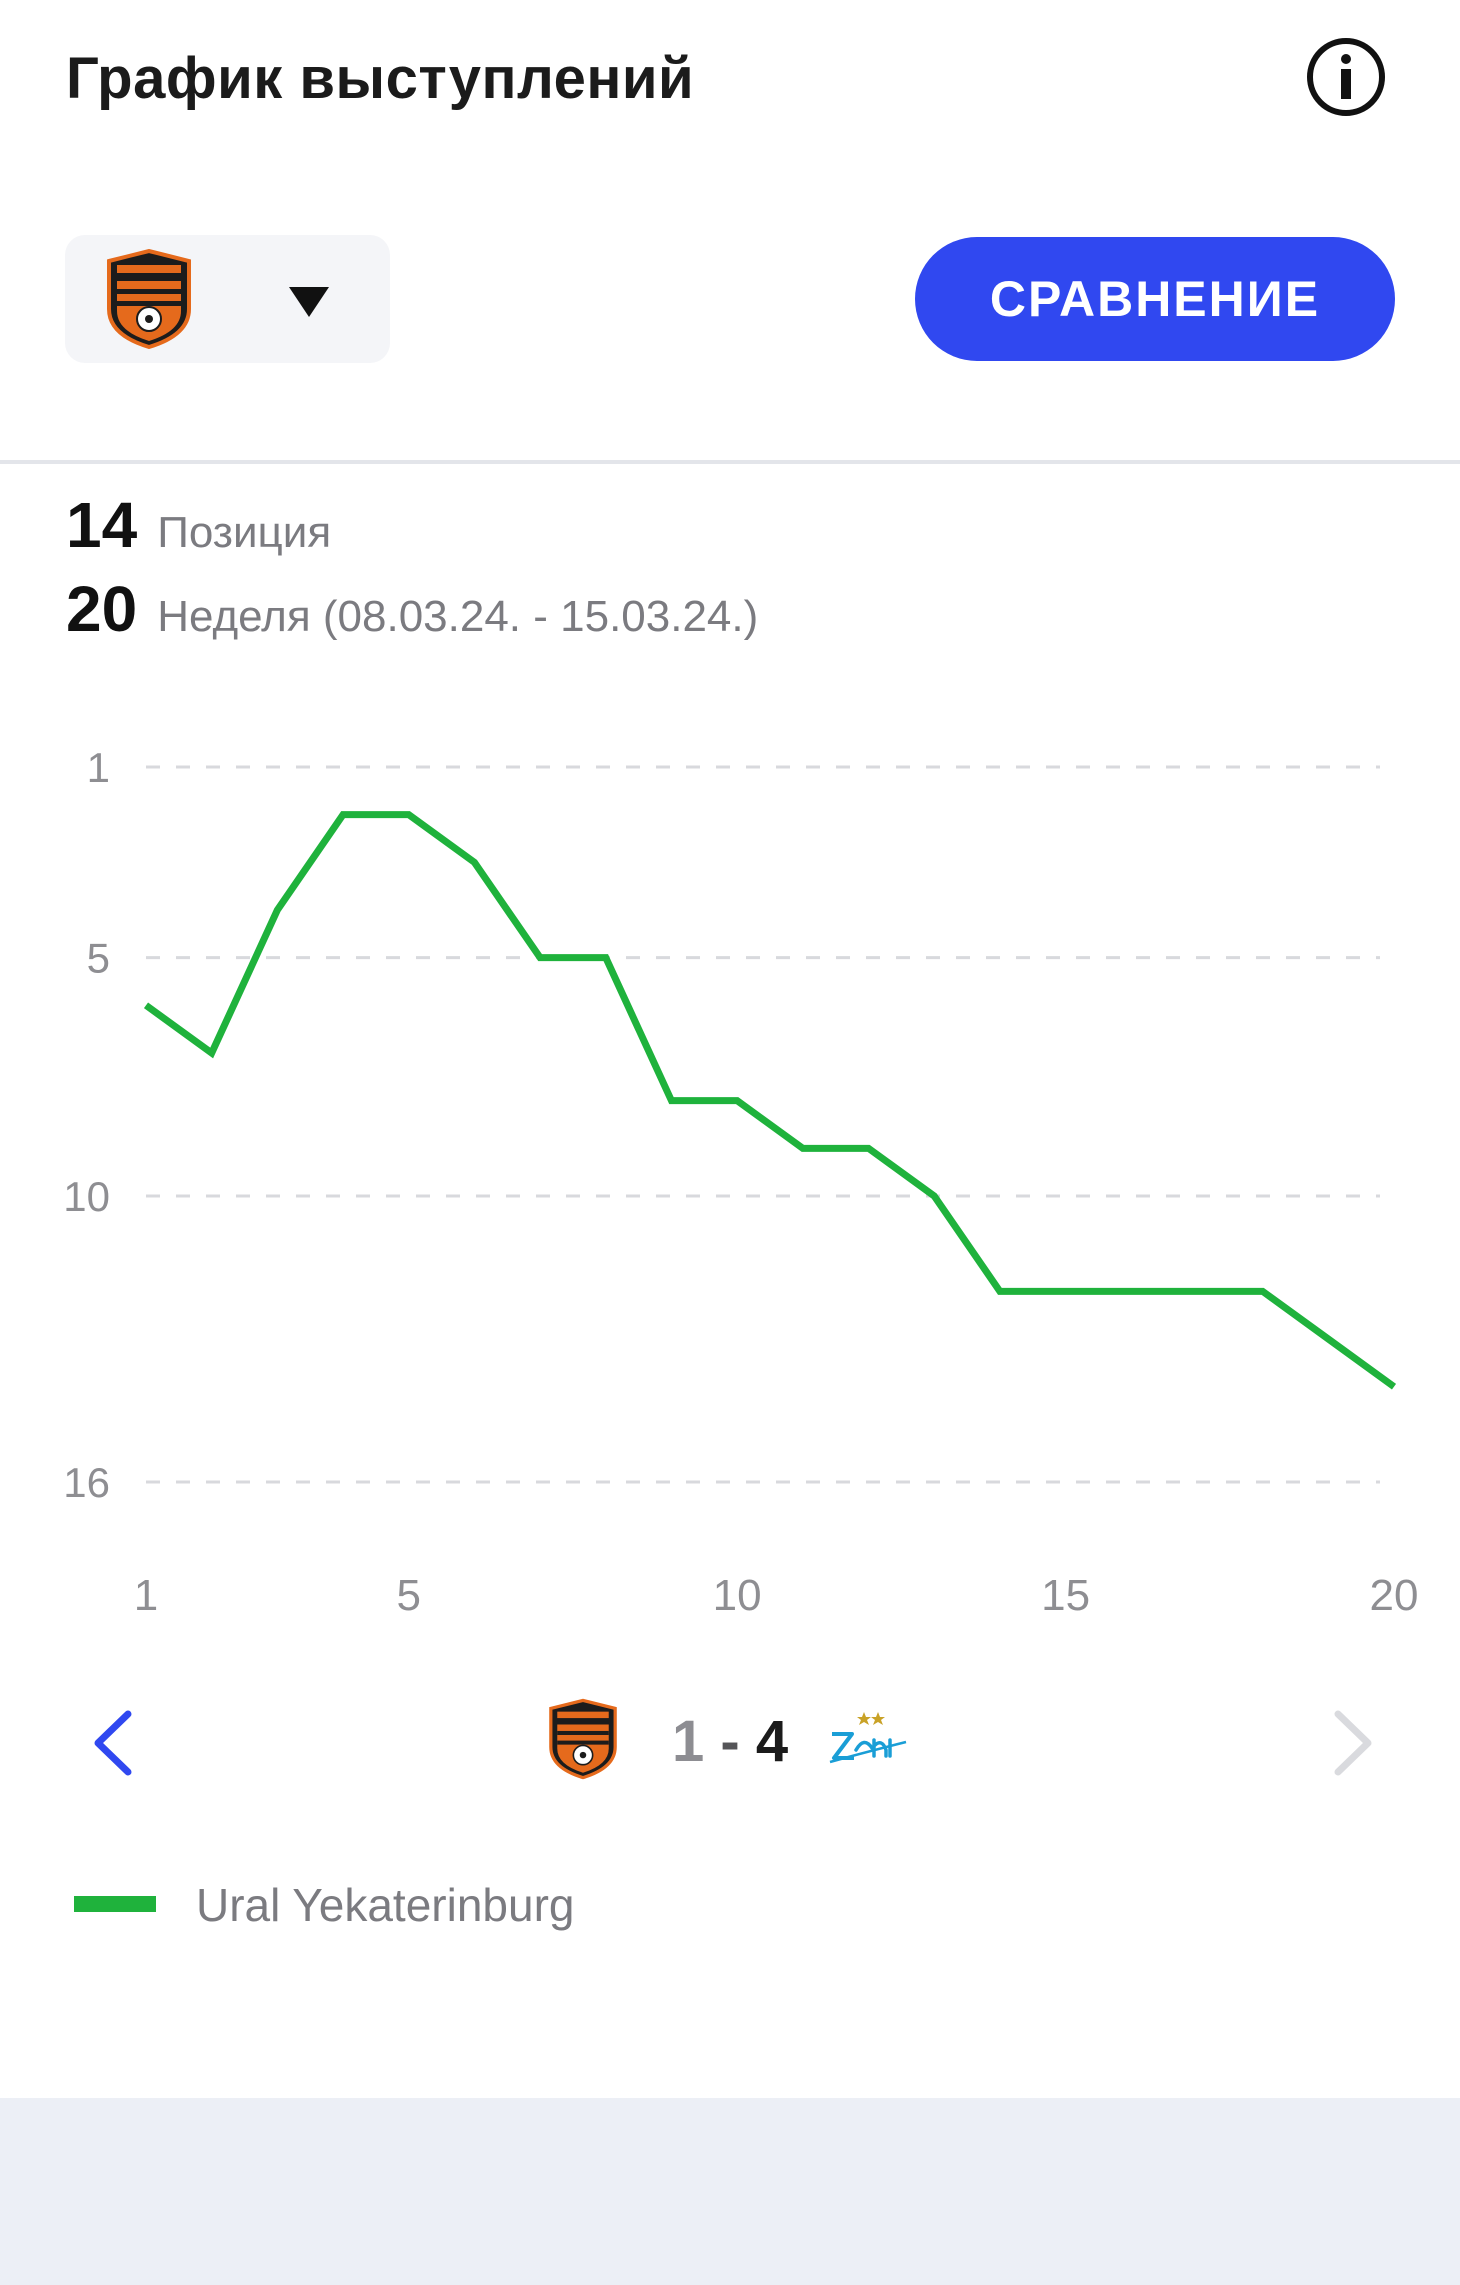 The width and height of the screenshot is (1460, 2285). What do you see at coordinates (309, 302) in the screenshot?
I see `caret-down-icon` at bounding box center [309, 302].